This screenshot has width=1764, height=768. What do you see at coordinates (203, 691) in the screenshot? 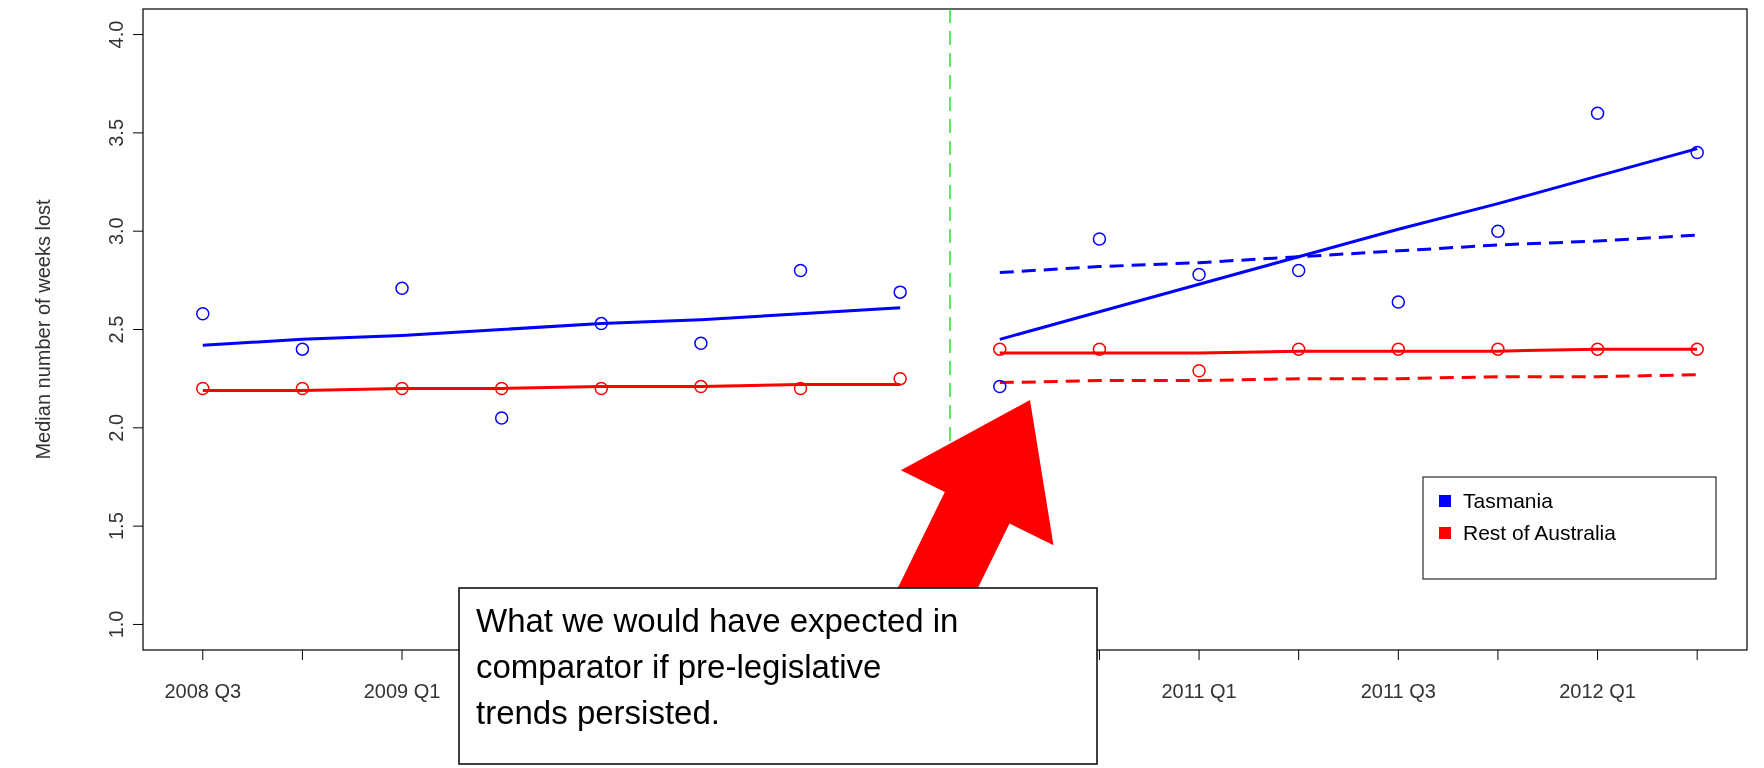
I see `x-tick-label: 2008 Q3` at bounding box center [203, 691].